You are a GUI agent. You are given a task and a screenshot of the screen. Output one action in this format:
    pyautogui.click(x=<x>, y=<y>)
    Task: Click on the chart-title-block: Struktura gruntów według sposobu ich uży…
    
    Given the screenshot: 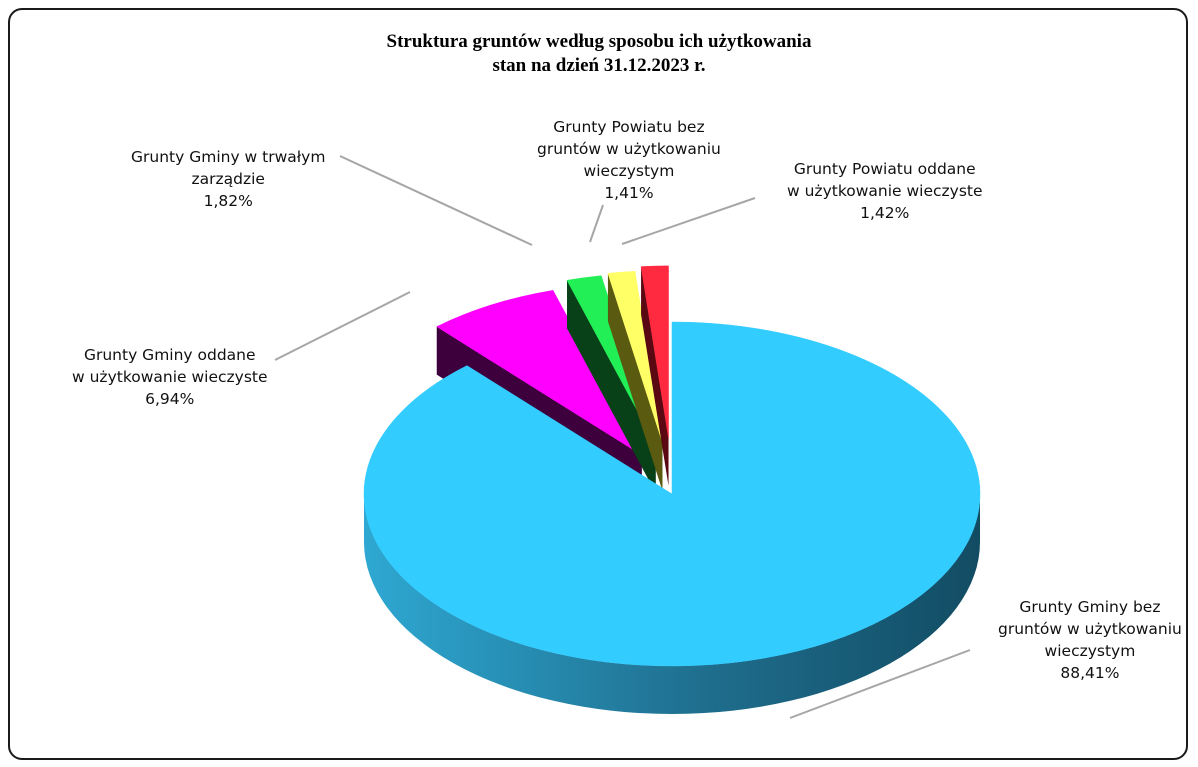 What is the action you would take?
    pyautogui.click(x=599, y=54)
    